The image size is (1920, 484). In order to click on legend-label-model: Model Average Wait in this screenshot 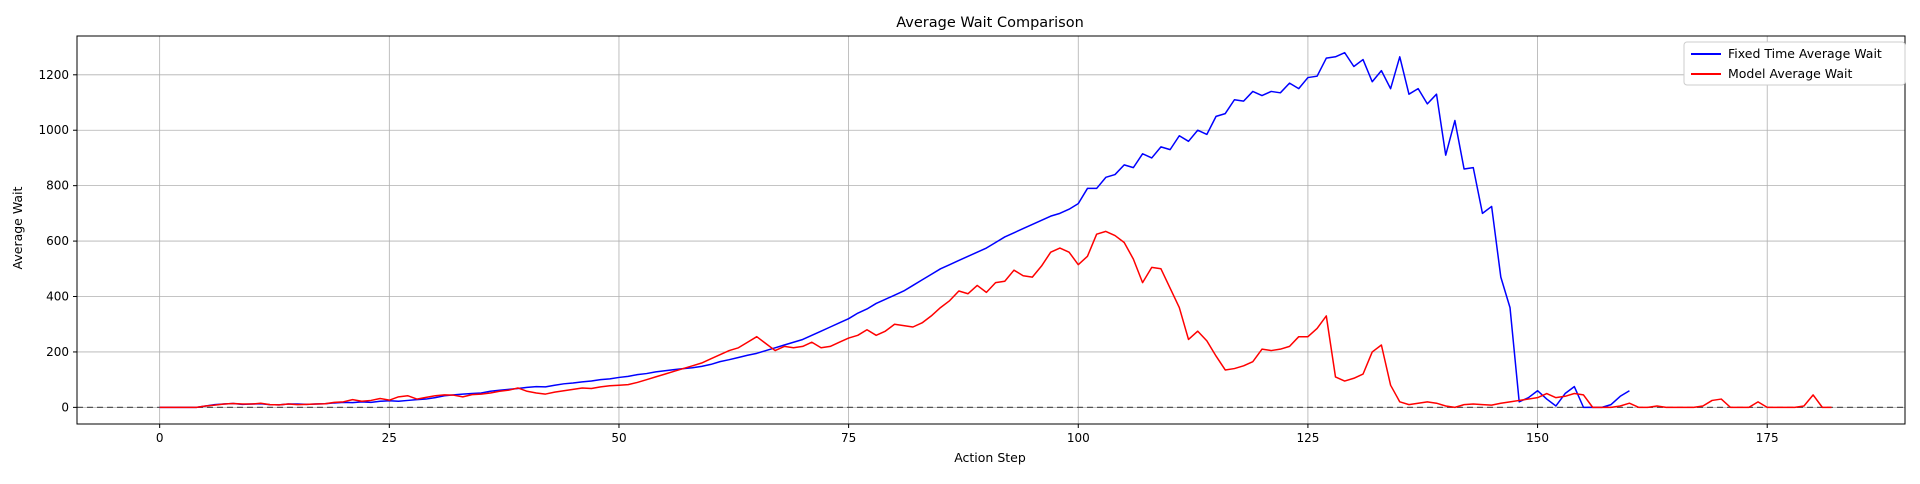, I will do `click(1790, 73)`.